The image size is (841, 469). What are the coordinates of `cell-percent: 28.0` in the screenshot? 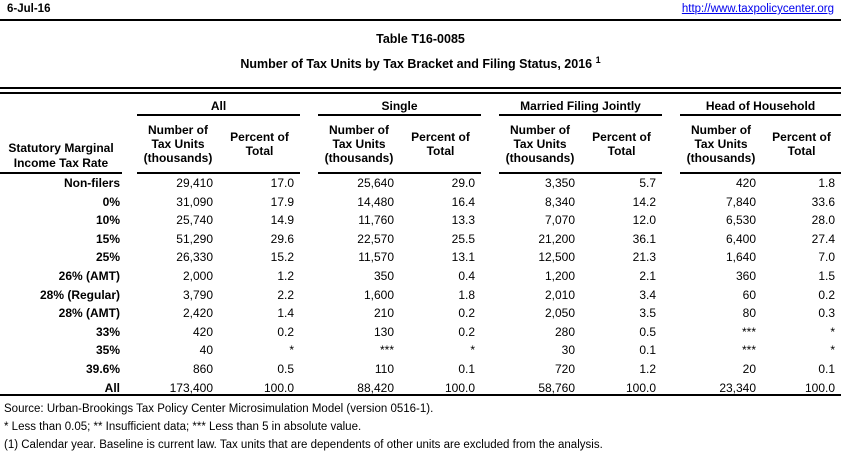 It's located at (823, 220).